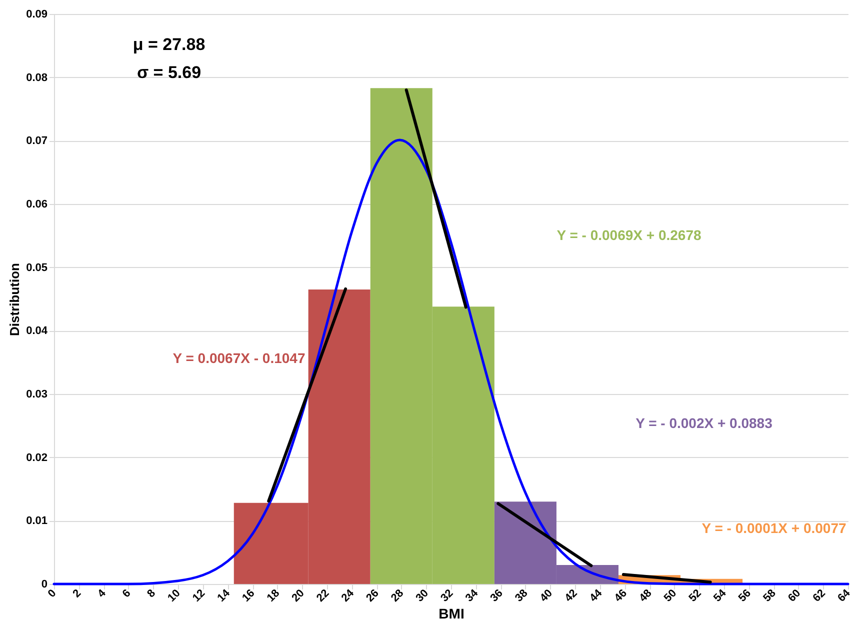 The height and width of the screenshot is (636, 867). I want to click on y-tick-label: 0.05, so click(37, 268).